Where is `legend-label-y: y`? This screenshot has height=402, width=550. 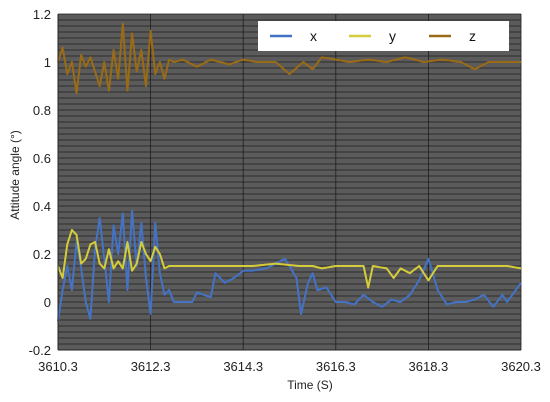 legend-label-y: y is located at coordinates (392, 36).